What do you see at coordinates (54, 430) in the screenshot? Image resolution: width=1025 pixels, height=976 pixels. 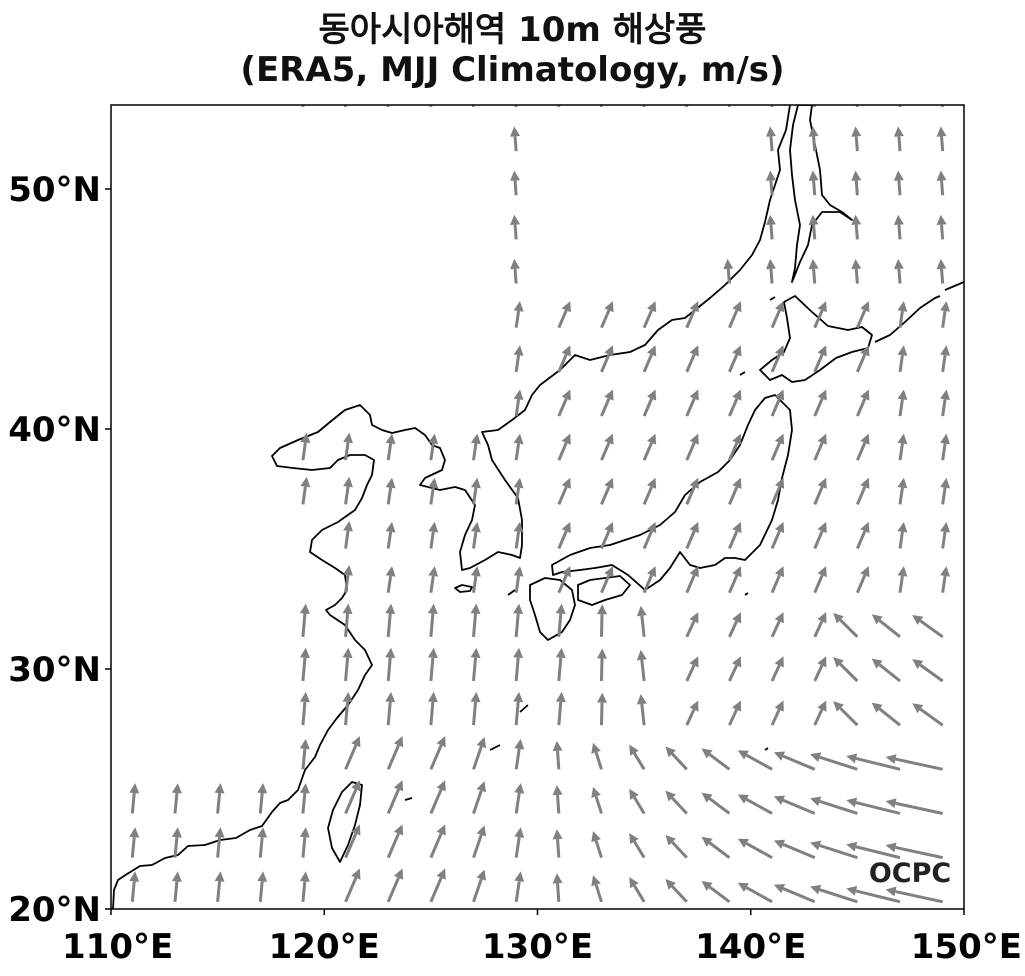 I see `y-tick-label: 40°N` at bounding box center [54, 430].